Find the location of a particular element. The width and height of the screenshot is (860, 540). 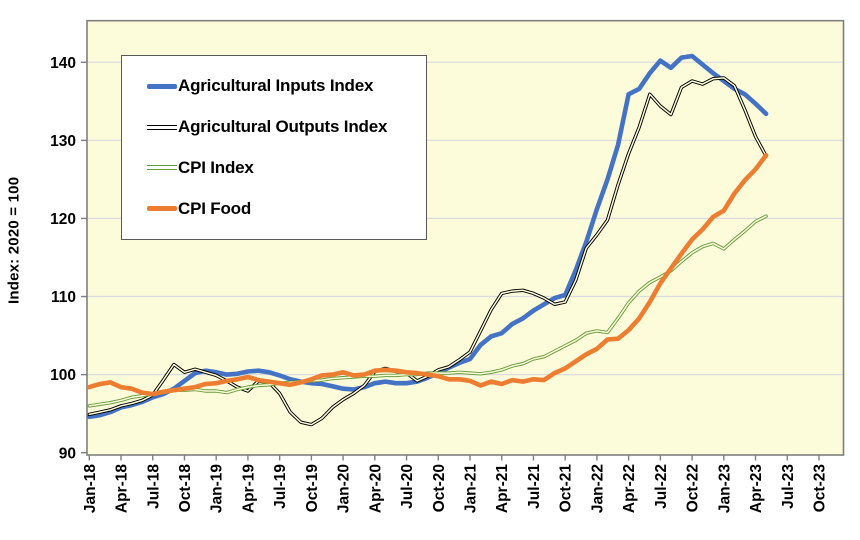

legend-item-cpi-food: CPI Food is located at coordinates (283, 209).